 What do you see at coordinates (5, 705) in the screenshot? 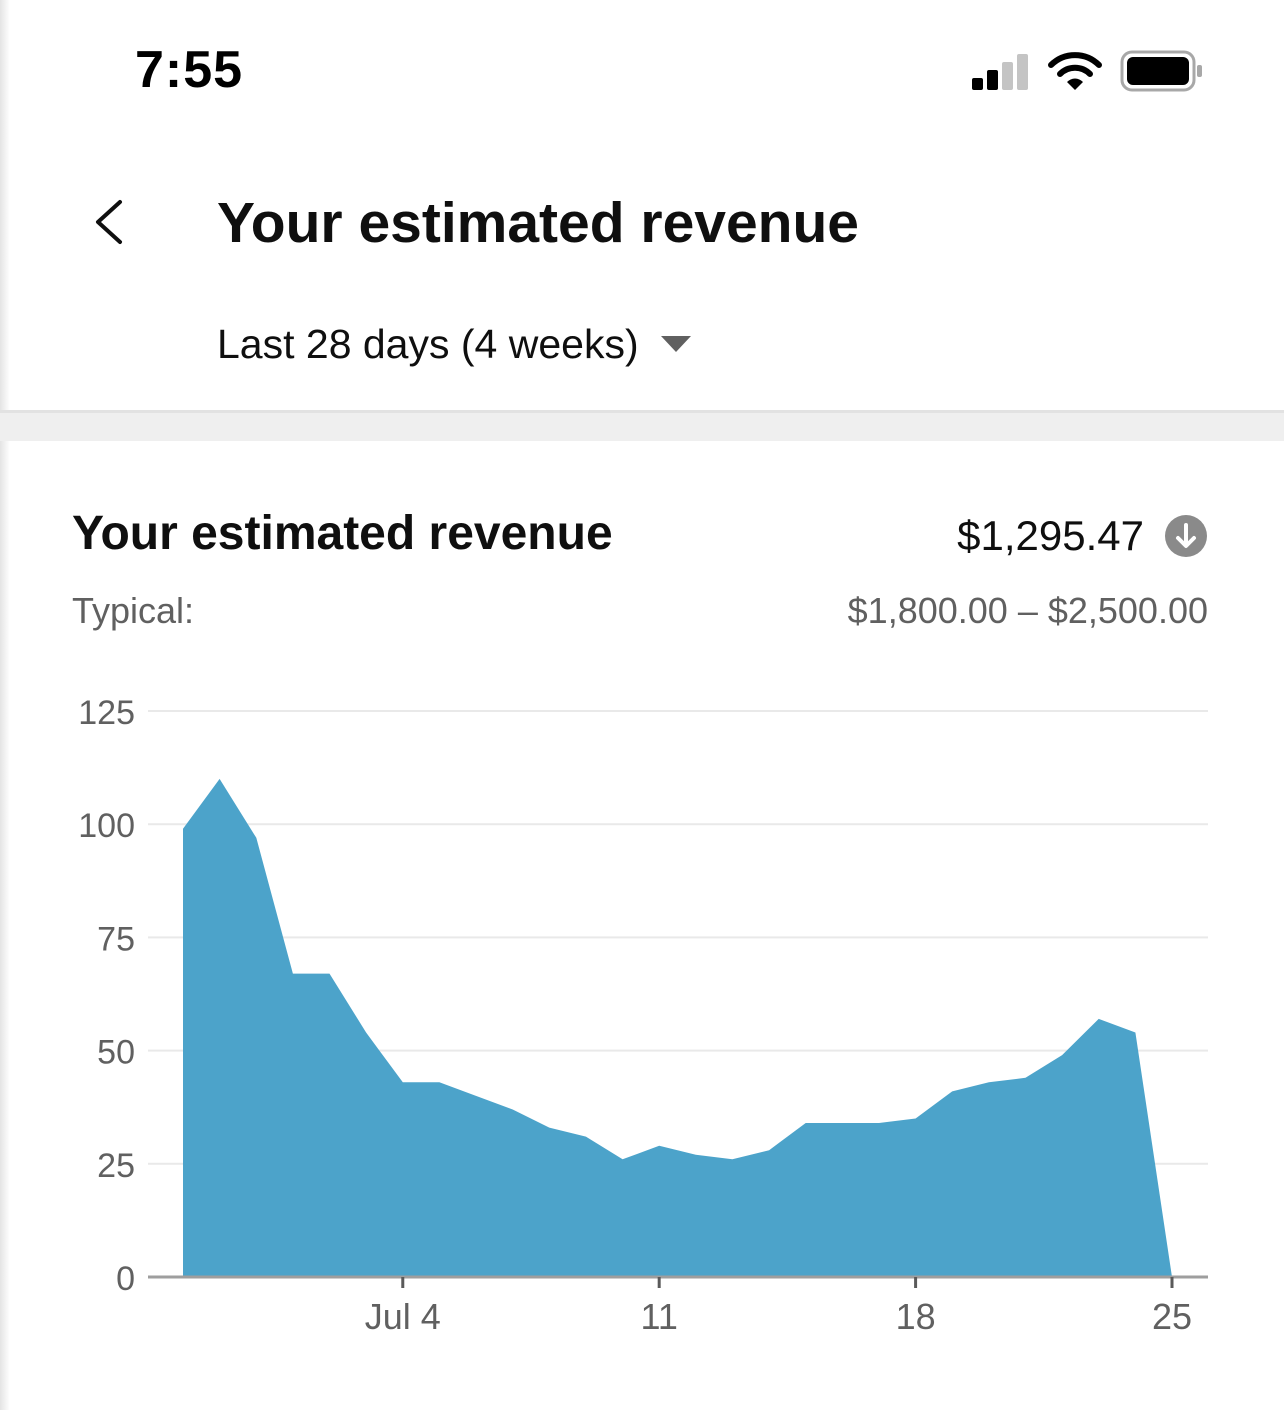
I see `screen-edge-shadow` at bounding box center [5, 705].